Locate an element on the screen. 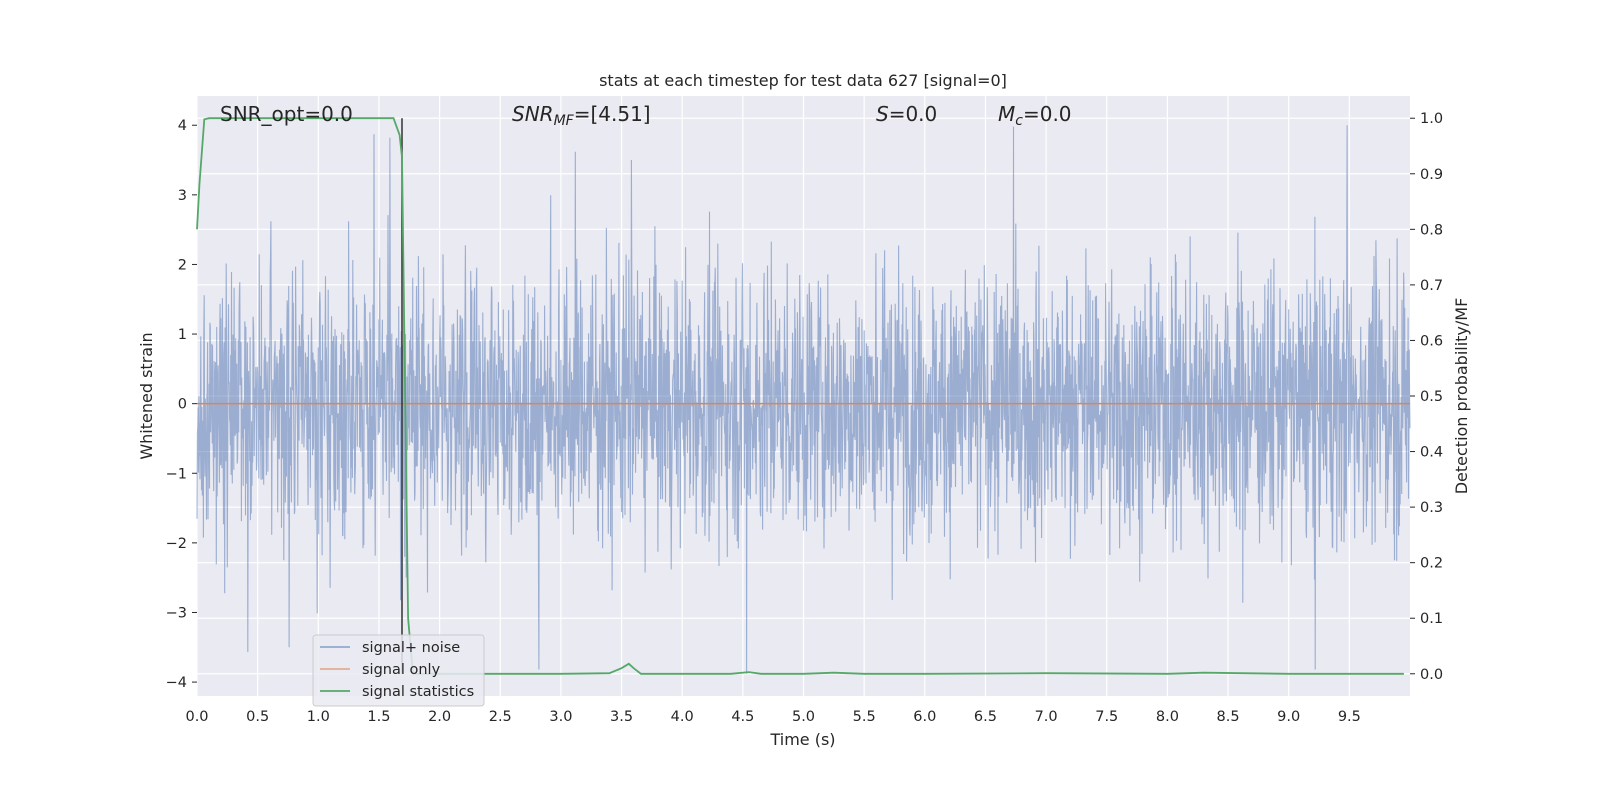 This screenshot has height=800, width=1600. x-tick-label: 3.0 is located at coordinates (560, 717).